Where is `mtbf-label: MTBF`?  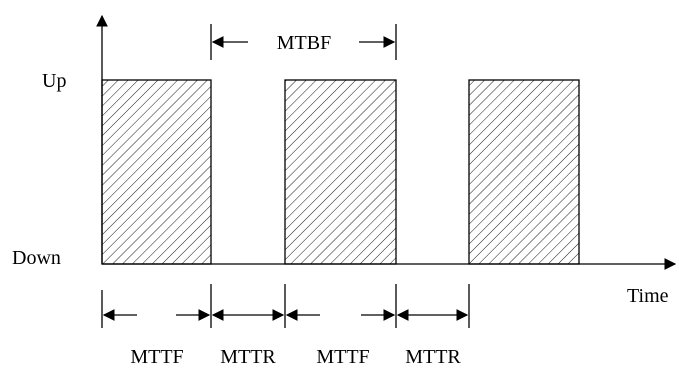
mtbf-label: MTBF is located at coordinates (304, 43).